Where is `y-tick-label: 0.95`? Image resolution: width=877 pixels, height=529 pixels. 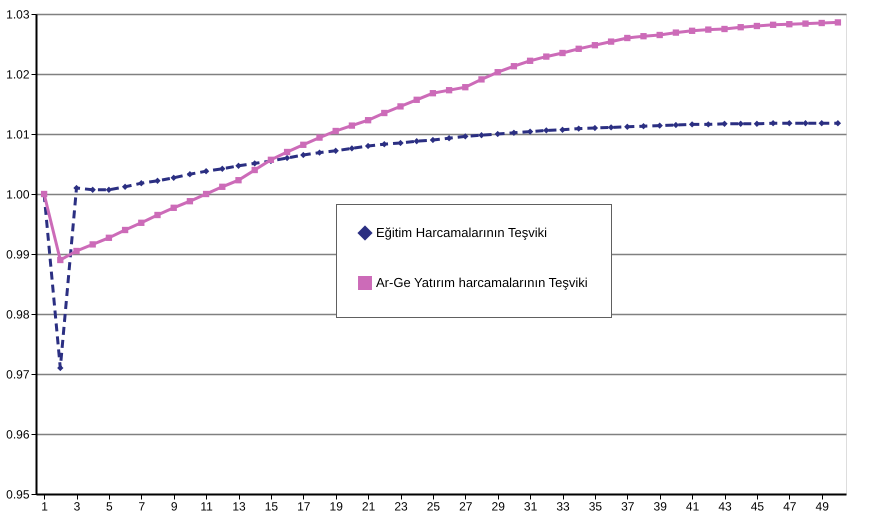 y-tick-label: 0.95 is located at coordinates (18, 495).